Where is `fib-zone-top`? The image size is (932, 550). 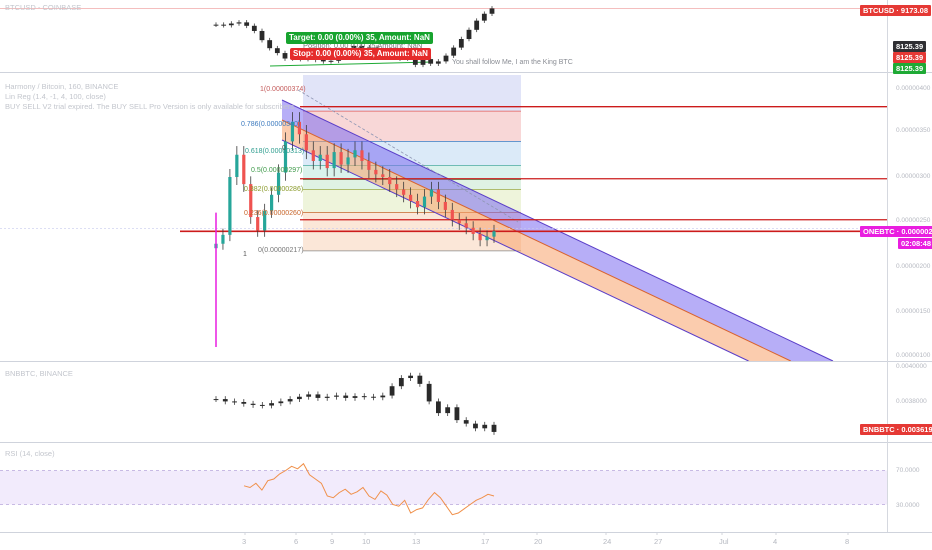 fib-zone-top is located at coordinates (412, 93).